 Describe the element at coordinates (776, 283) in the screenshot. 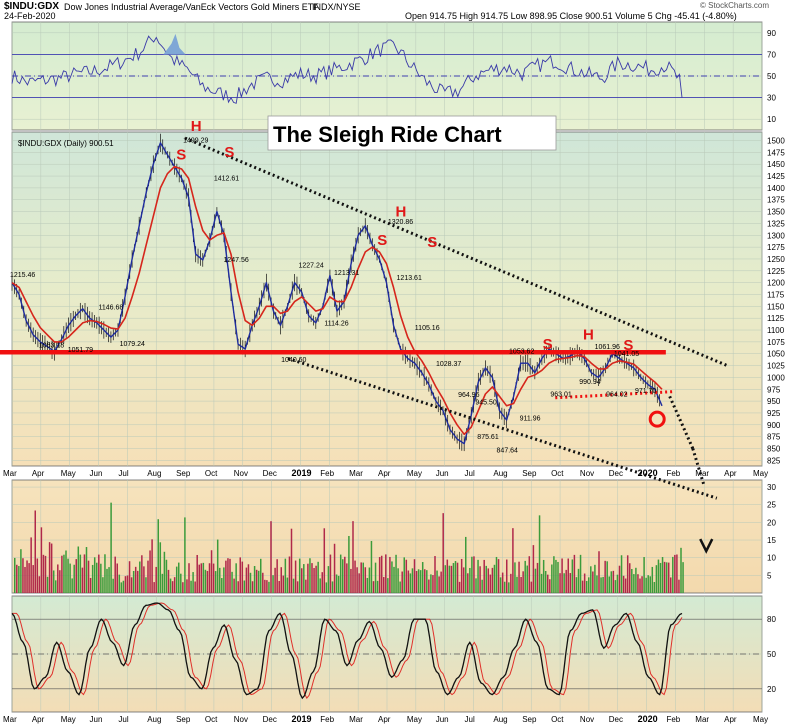

I see `price-tick-label: 1200` at that location.